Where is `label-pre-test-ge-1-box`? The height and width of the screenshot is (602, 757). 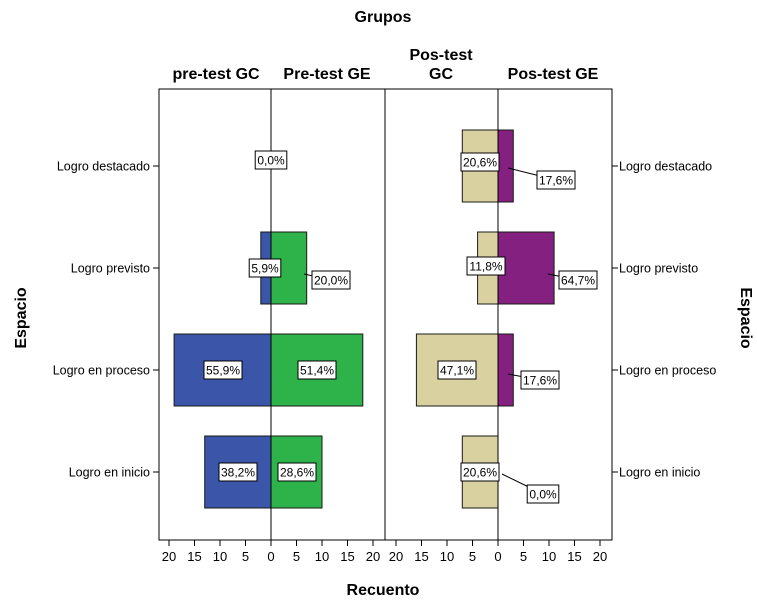 label-pre-test-ge-1-box is located at coordinates (331, 280).